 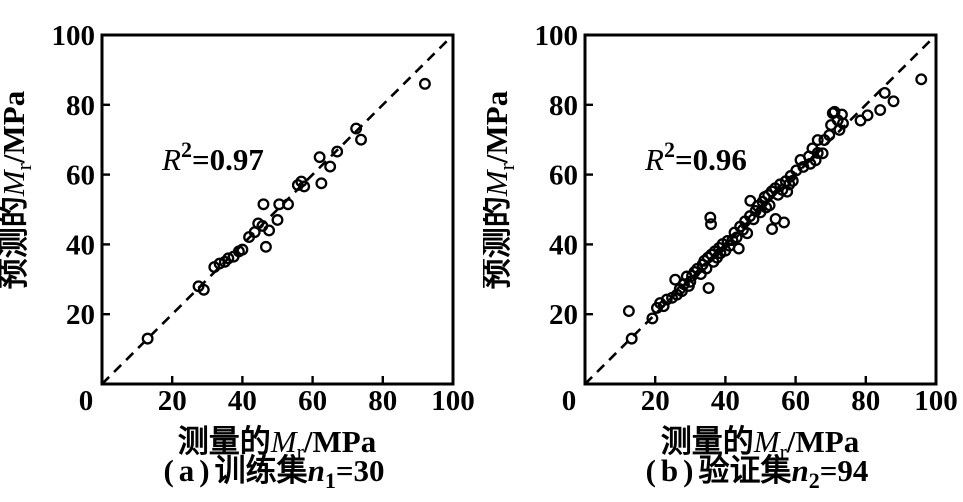 What do you see at coordinates (757, 473) in the screenshot?
I see `panel-caption: (b)验证集n2=94` at bounding box center [757, 473].